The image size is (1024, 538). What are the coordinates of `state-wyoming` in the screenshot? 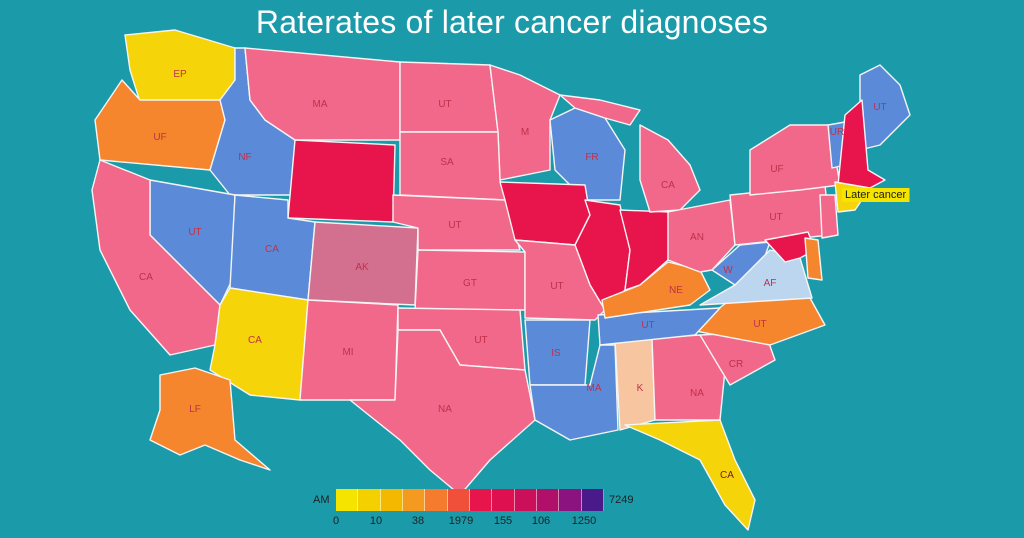 It's located at (341, 181).